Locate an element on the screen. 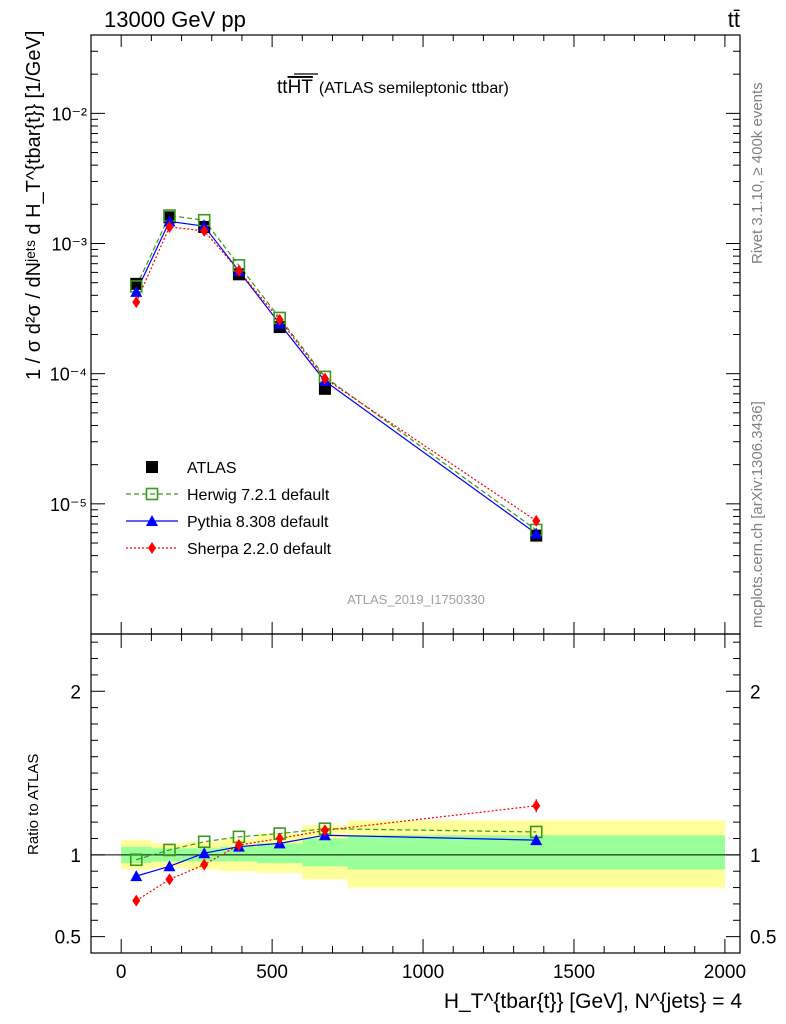 This screenshot has height=1024, width=786. chart-title: ttHT (ATLAS semileptonic ttbar) is located at coordinates (393, 87).